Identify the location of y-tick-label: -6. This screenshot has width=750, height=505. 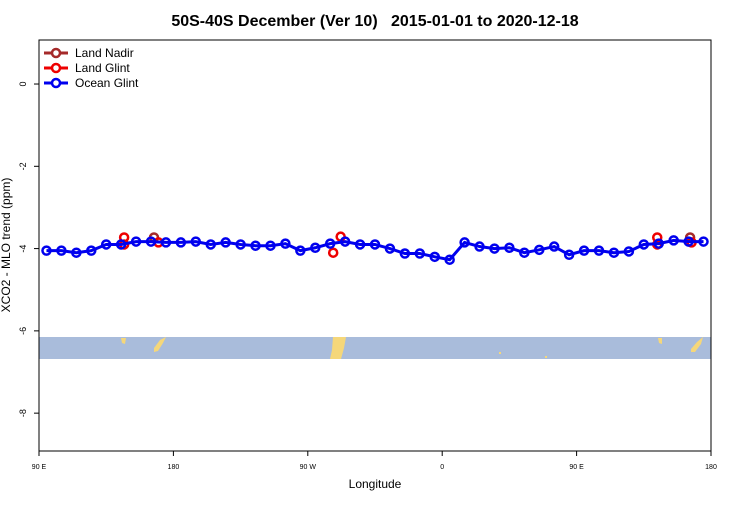
(23, 331).